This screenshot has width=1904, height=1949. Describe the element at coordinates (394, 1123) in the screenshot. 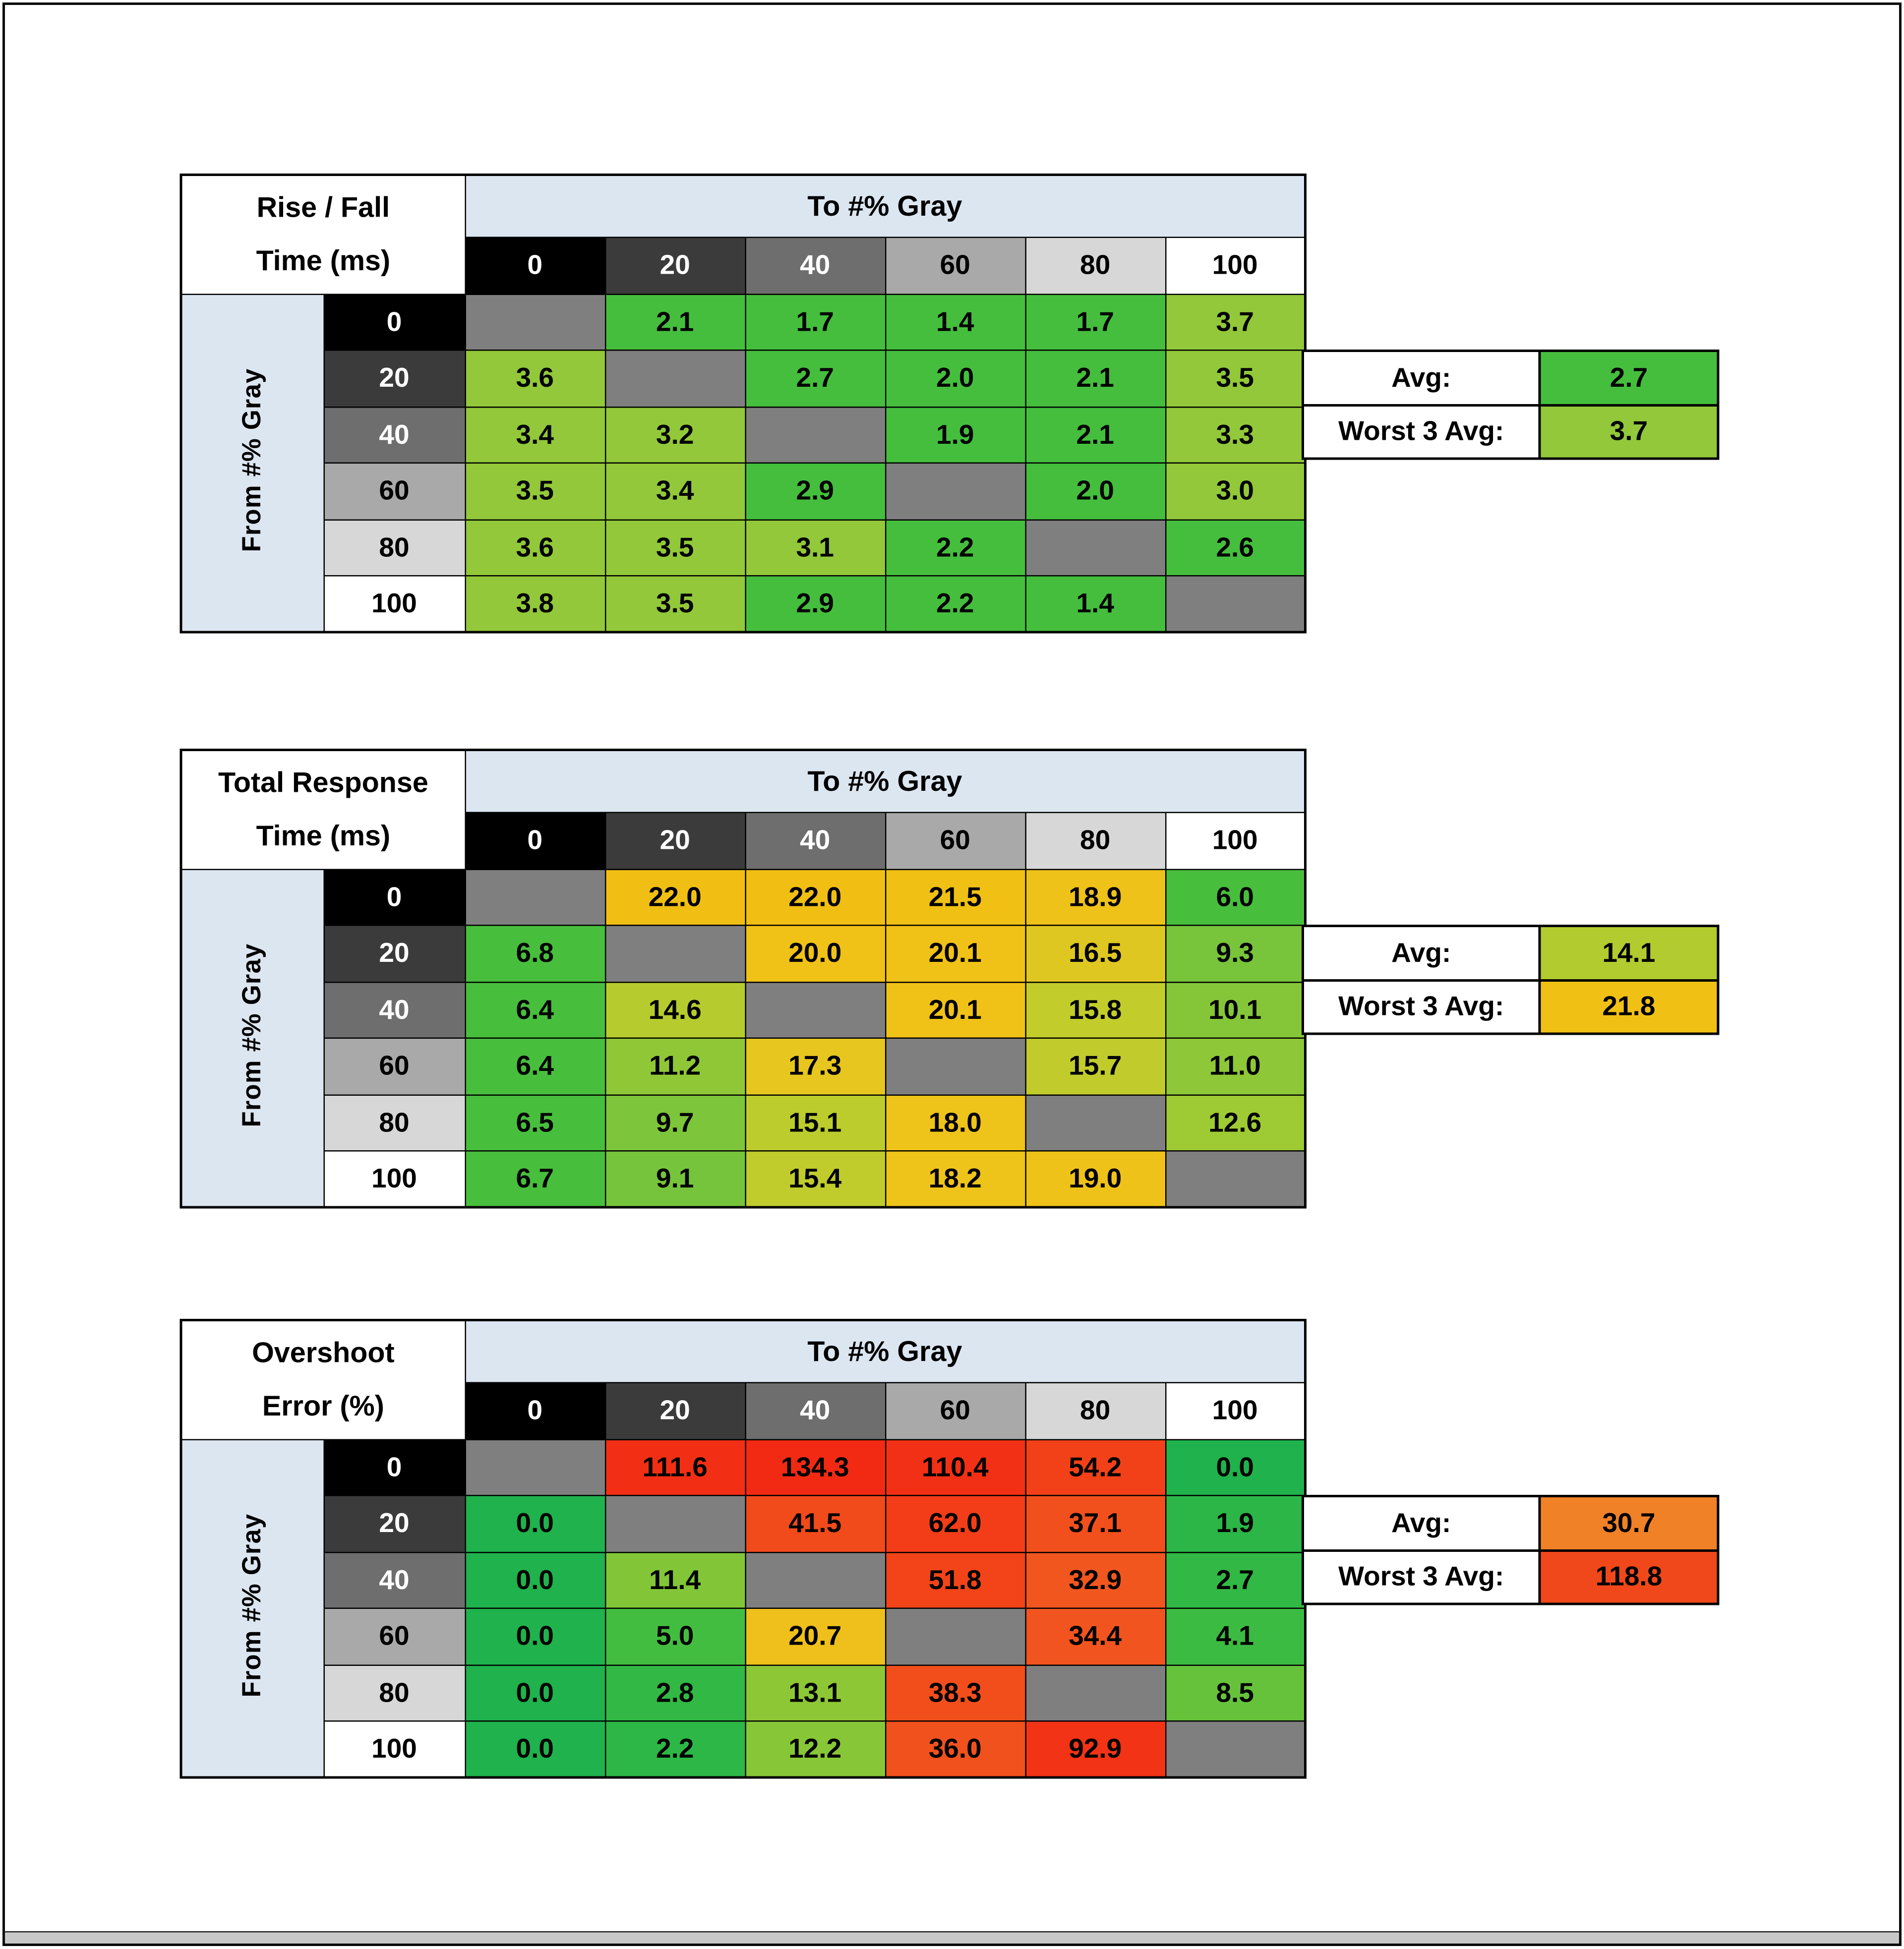

I see `row-header-80: 80` at that location.